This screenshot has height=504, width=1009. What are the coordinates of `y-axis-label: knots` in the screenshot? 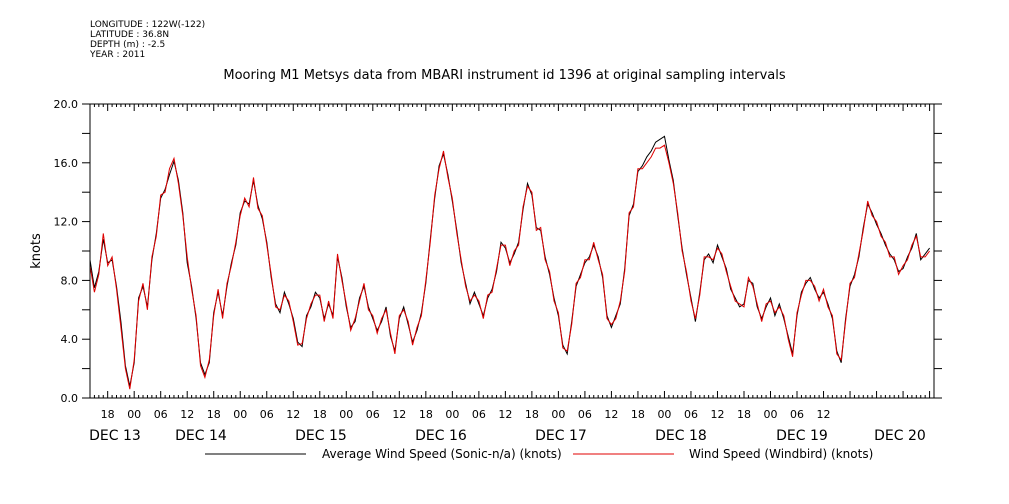 It's located at (36, 251).